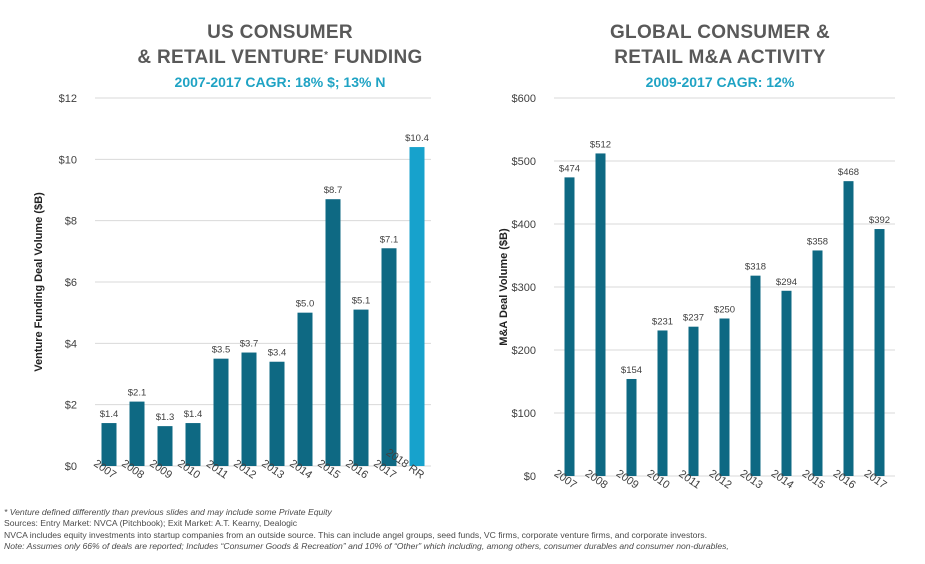 The height and width of the screenshot is (564, 925). I want to click on right-chart-value-label: $474, so click(569, 168).